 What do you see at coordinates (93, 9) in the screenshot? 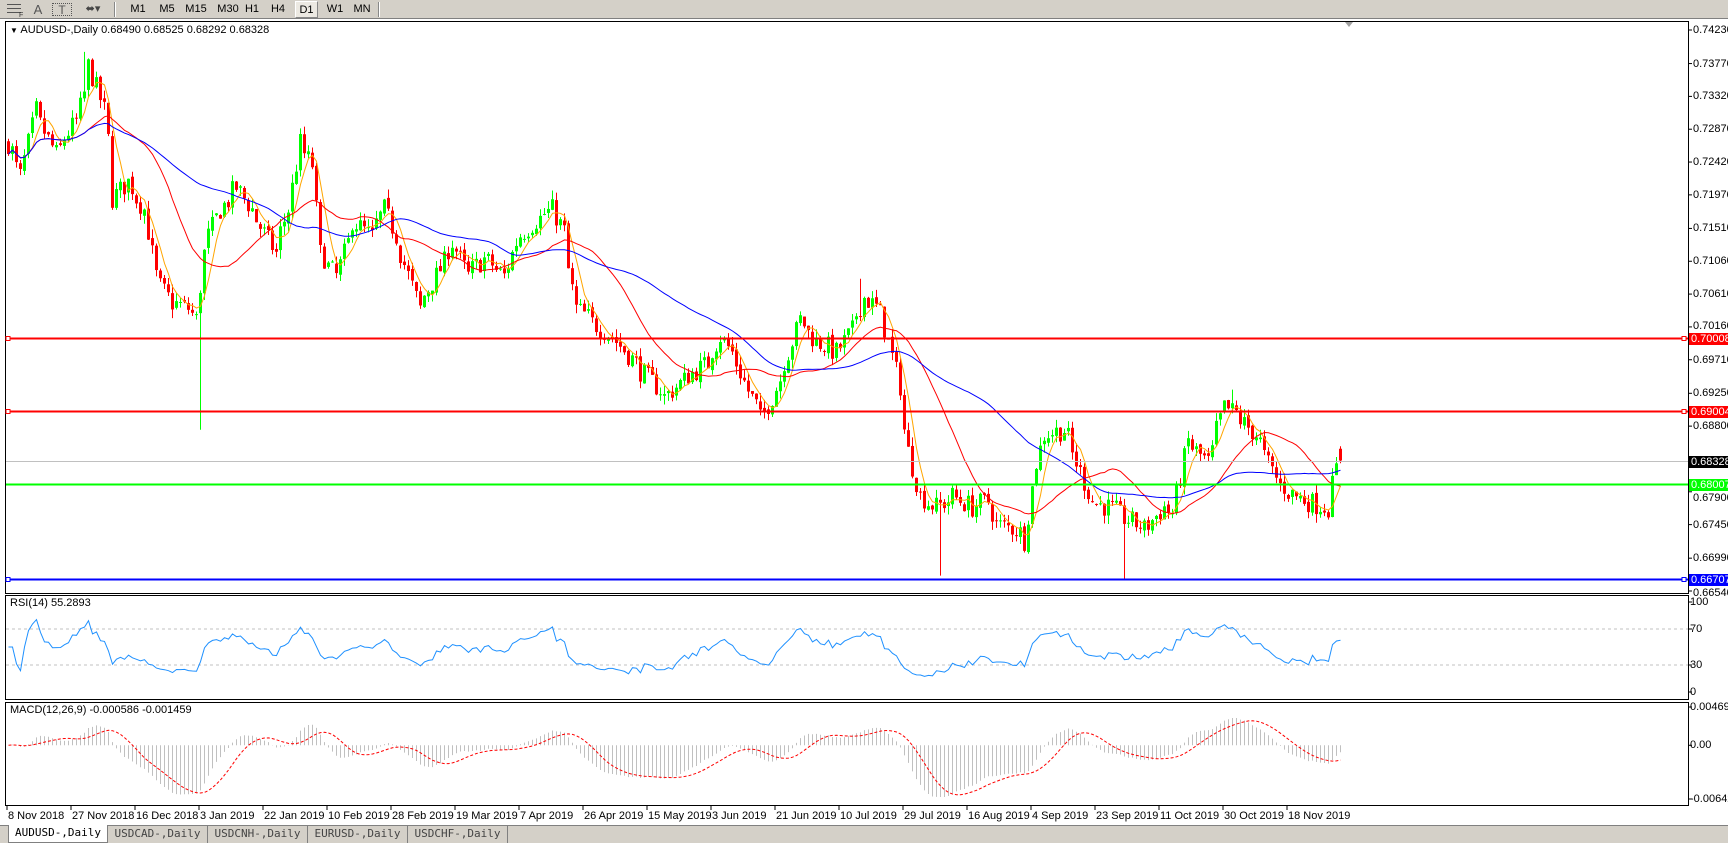
I see `arrows-dropdown-icon: ⬌▾` at bounding box center [93, 9].